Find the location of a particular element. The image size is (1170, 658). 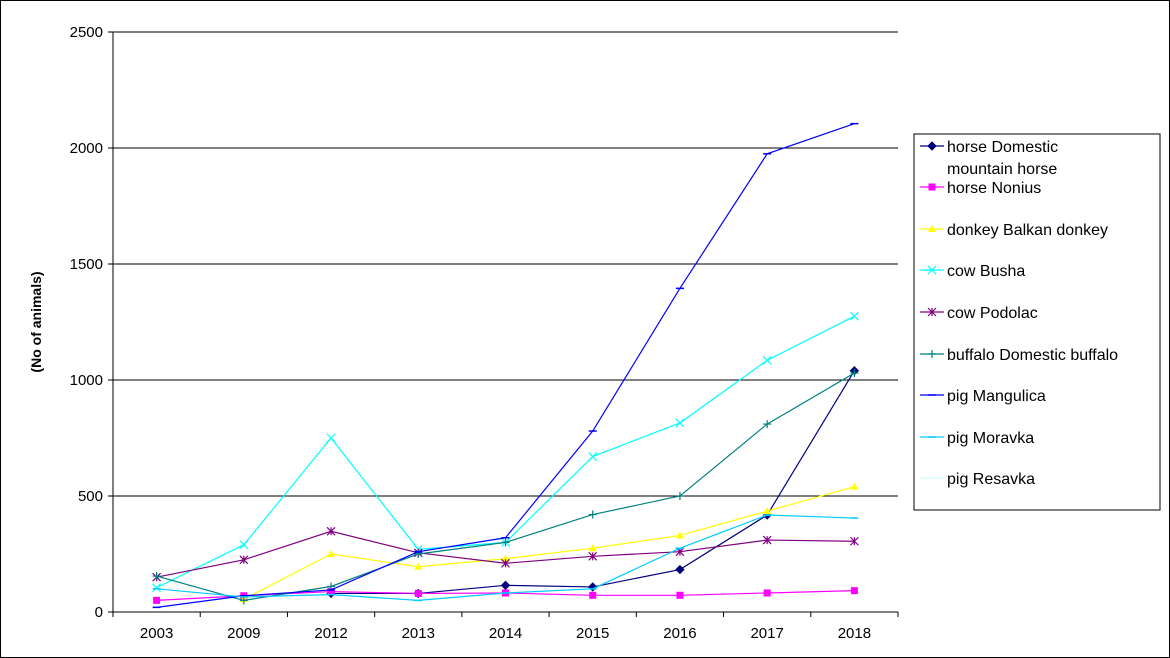

legend-marker-horse-domestic-mountain-horse is located at coordinates (932, 146).